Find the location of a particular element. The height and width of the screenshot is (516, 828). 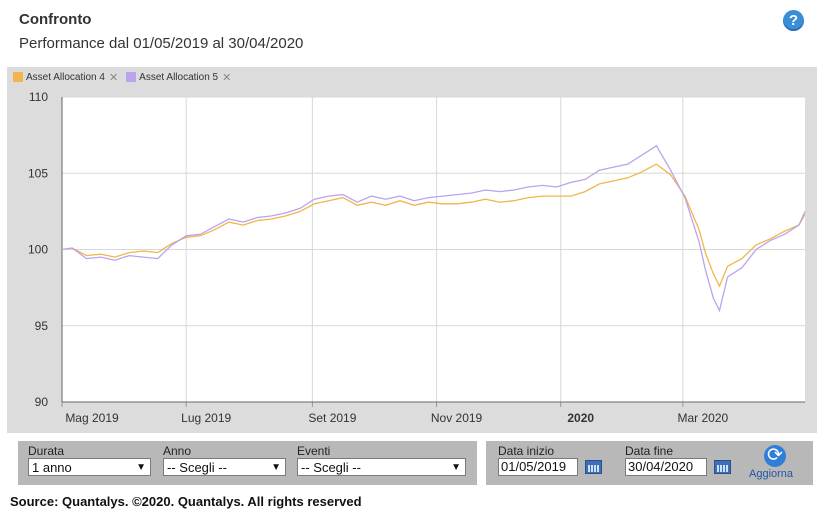

legend-item-aa5: Asset Allocation 5 ✕ is located at coordinates (178, 77).